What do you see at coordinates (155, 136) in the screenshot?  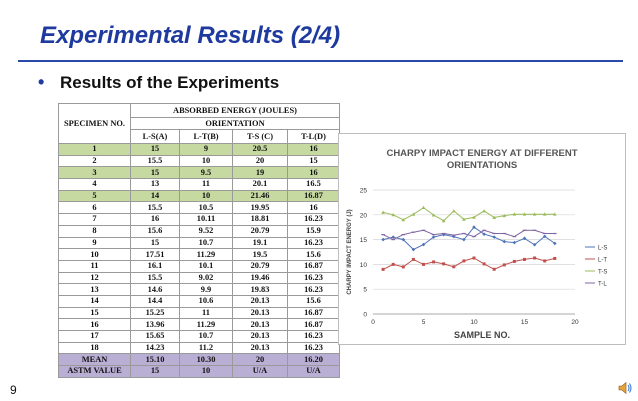 I see `column-header: L-S(A)` at bounding box center [155, 136].